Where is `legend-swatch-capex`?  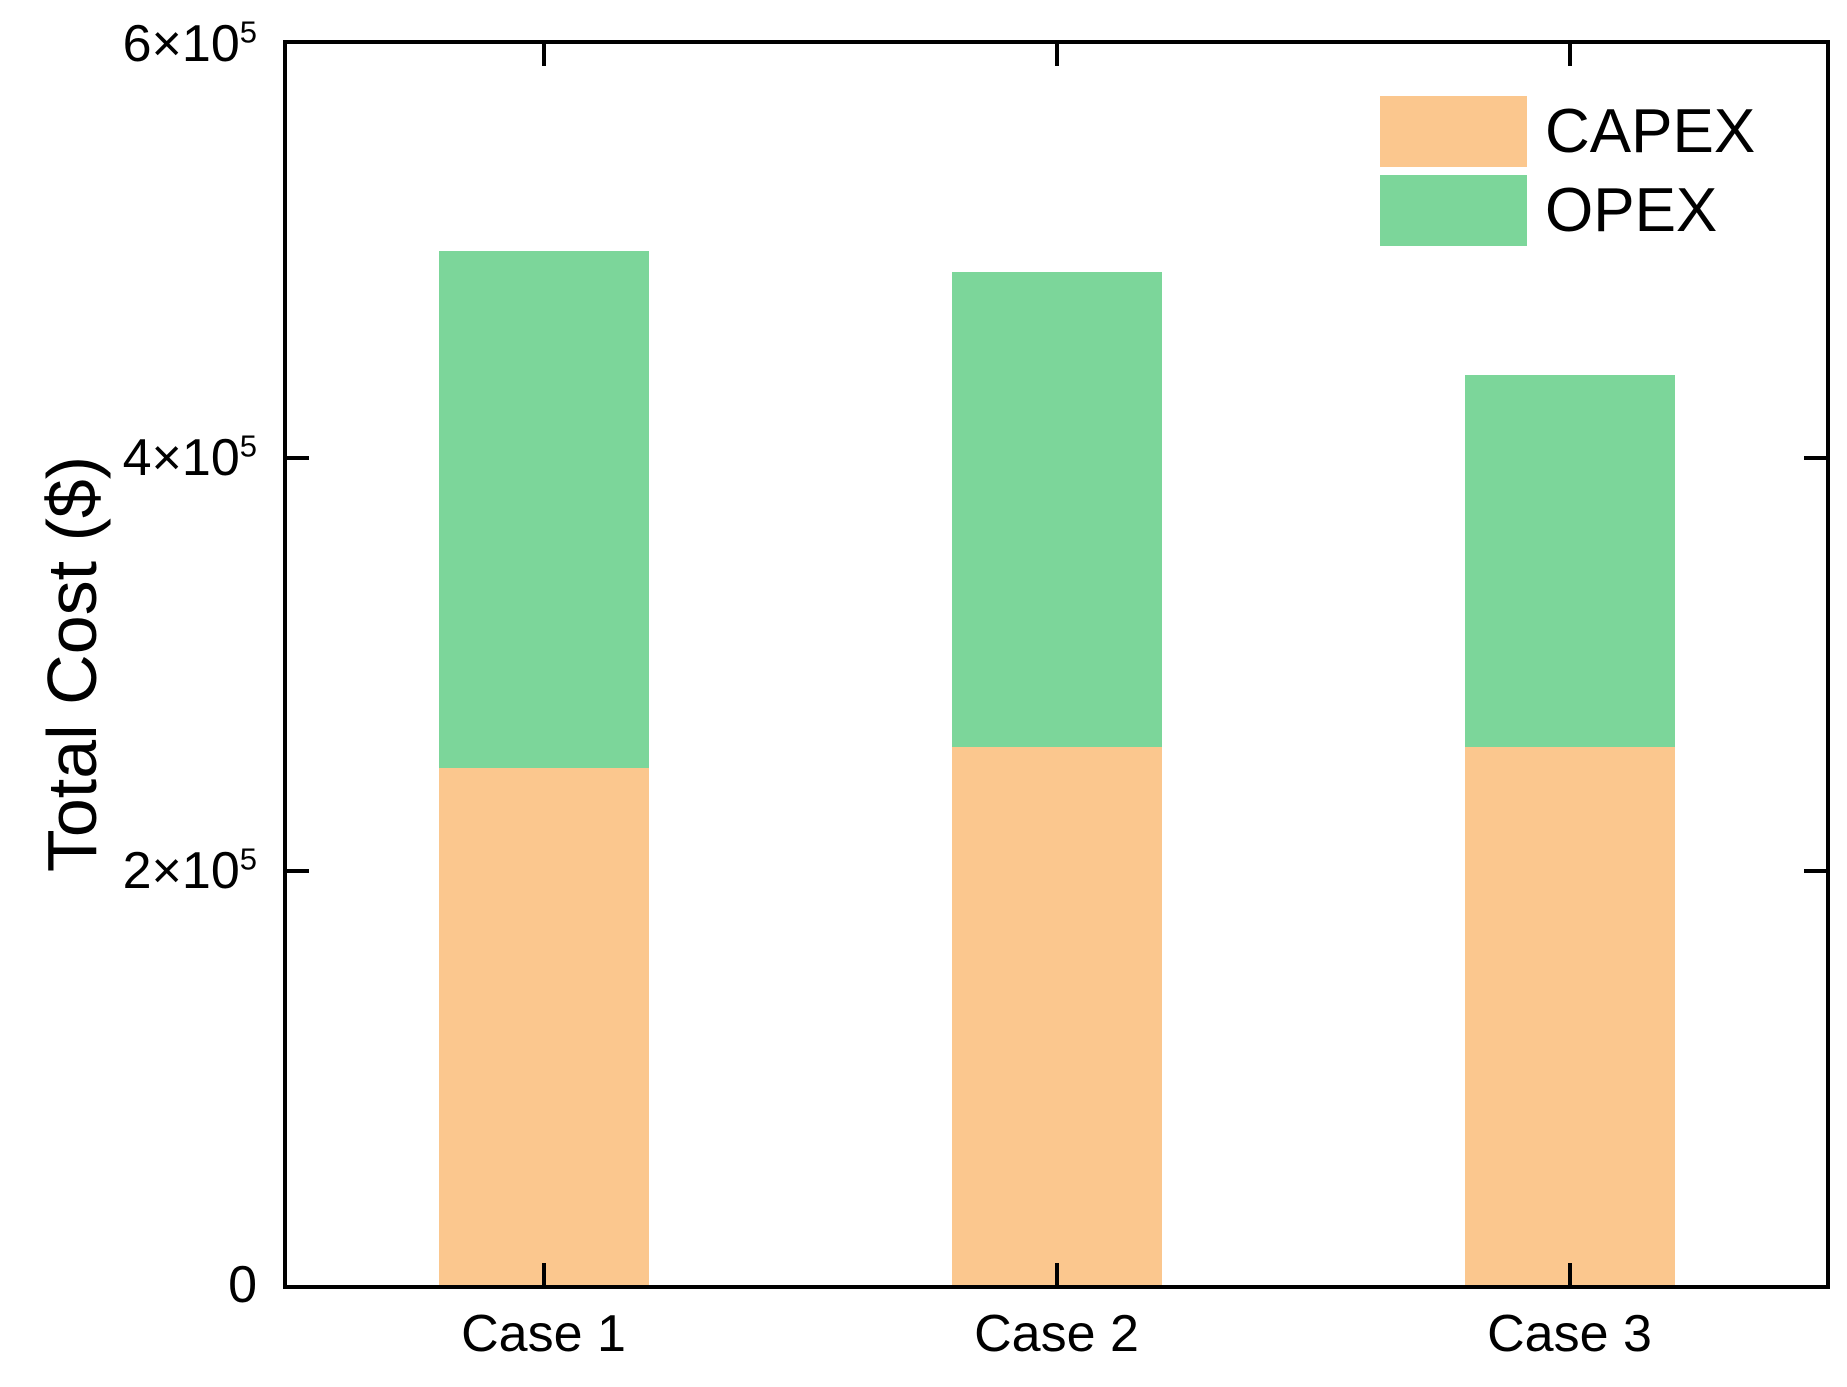
legend-swatch-capex is located at coordinates (1453, 131).